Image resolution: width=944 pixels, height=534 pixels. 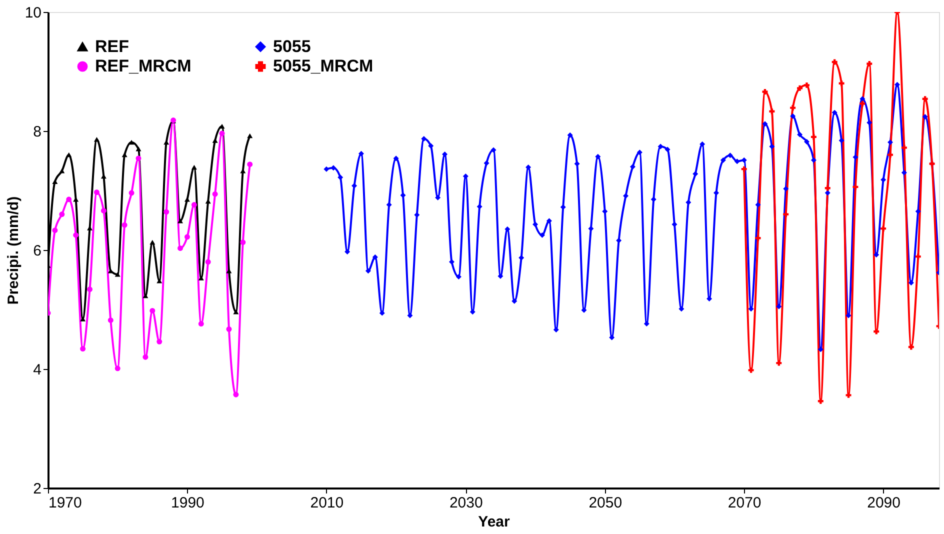 I want to click on y-tick-label: 4, so click(x=37, y=370).